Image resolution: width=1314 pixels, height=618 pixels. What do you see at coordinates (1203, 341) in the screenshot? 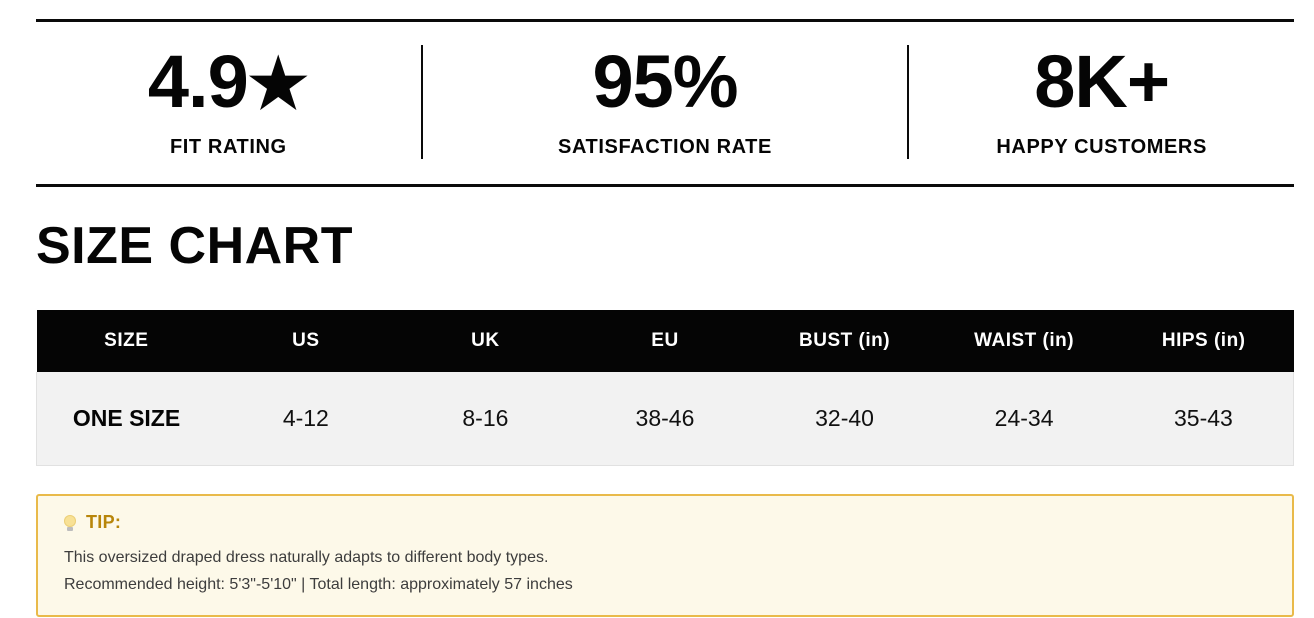
I see `header-cell-hips: HIPS (in)` at bounding box center [1203, 341].